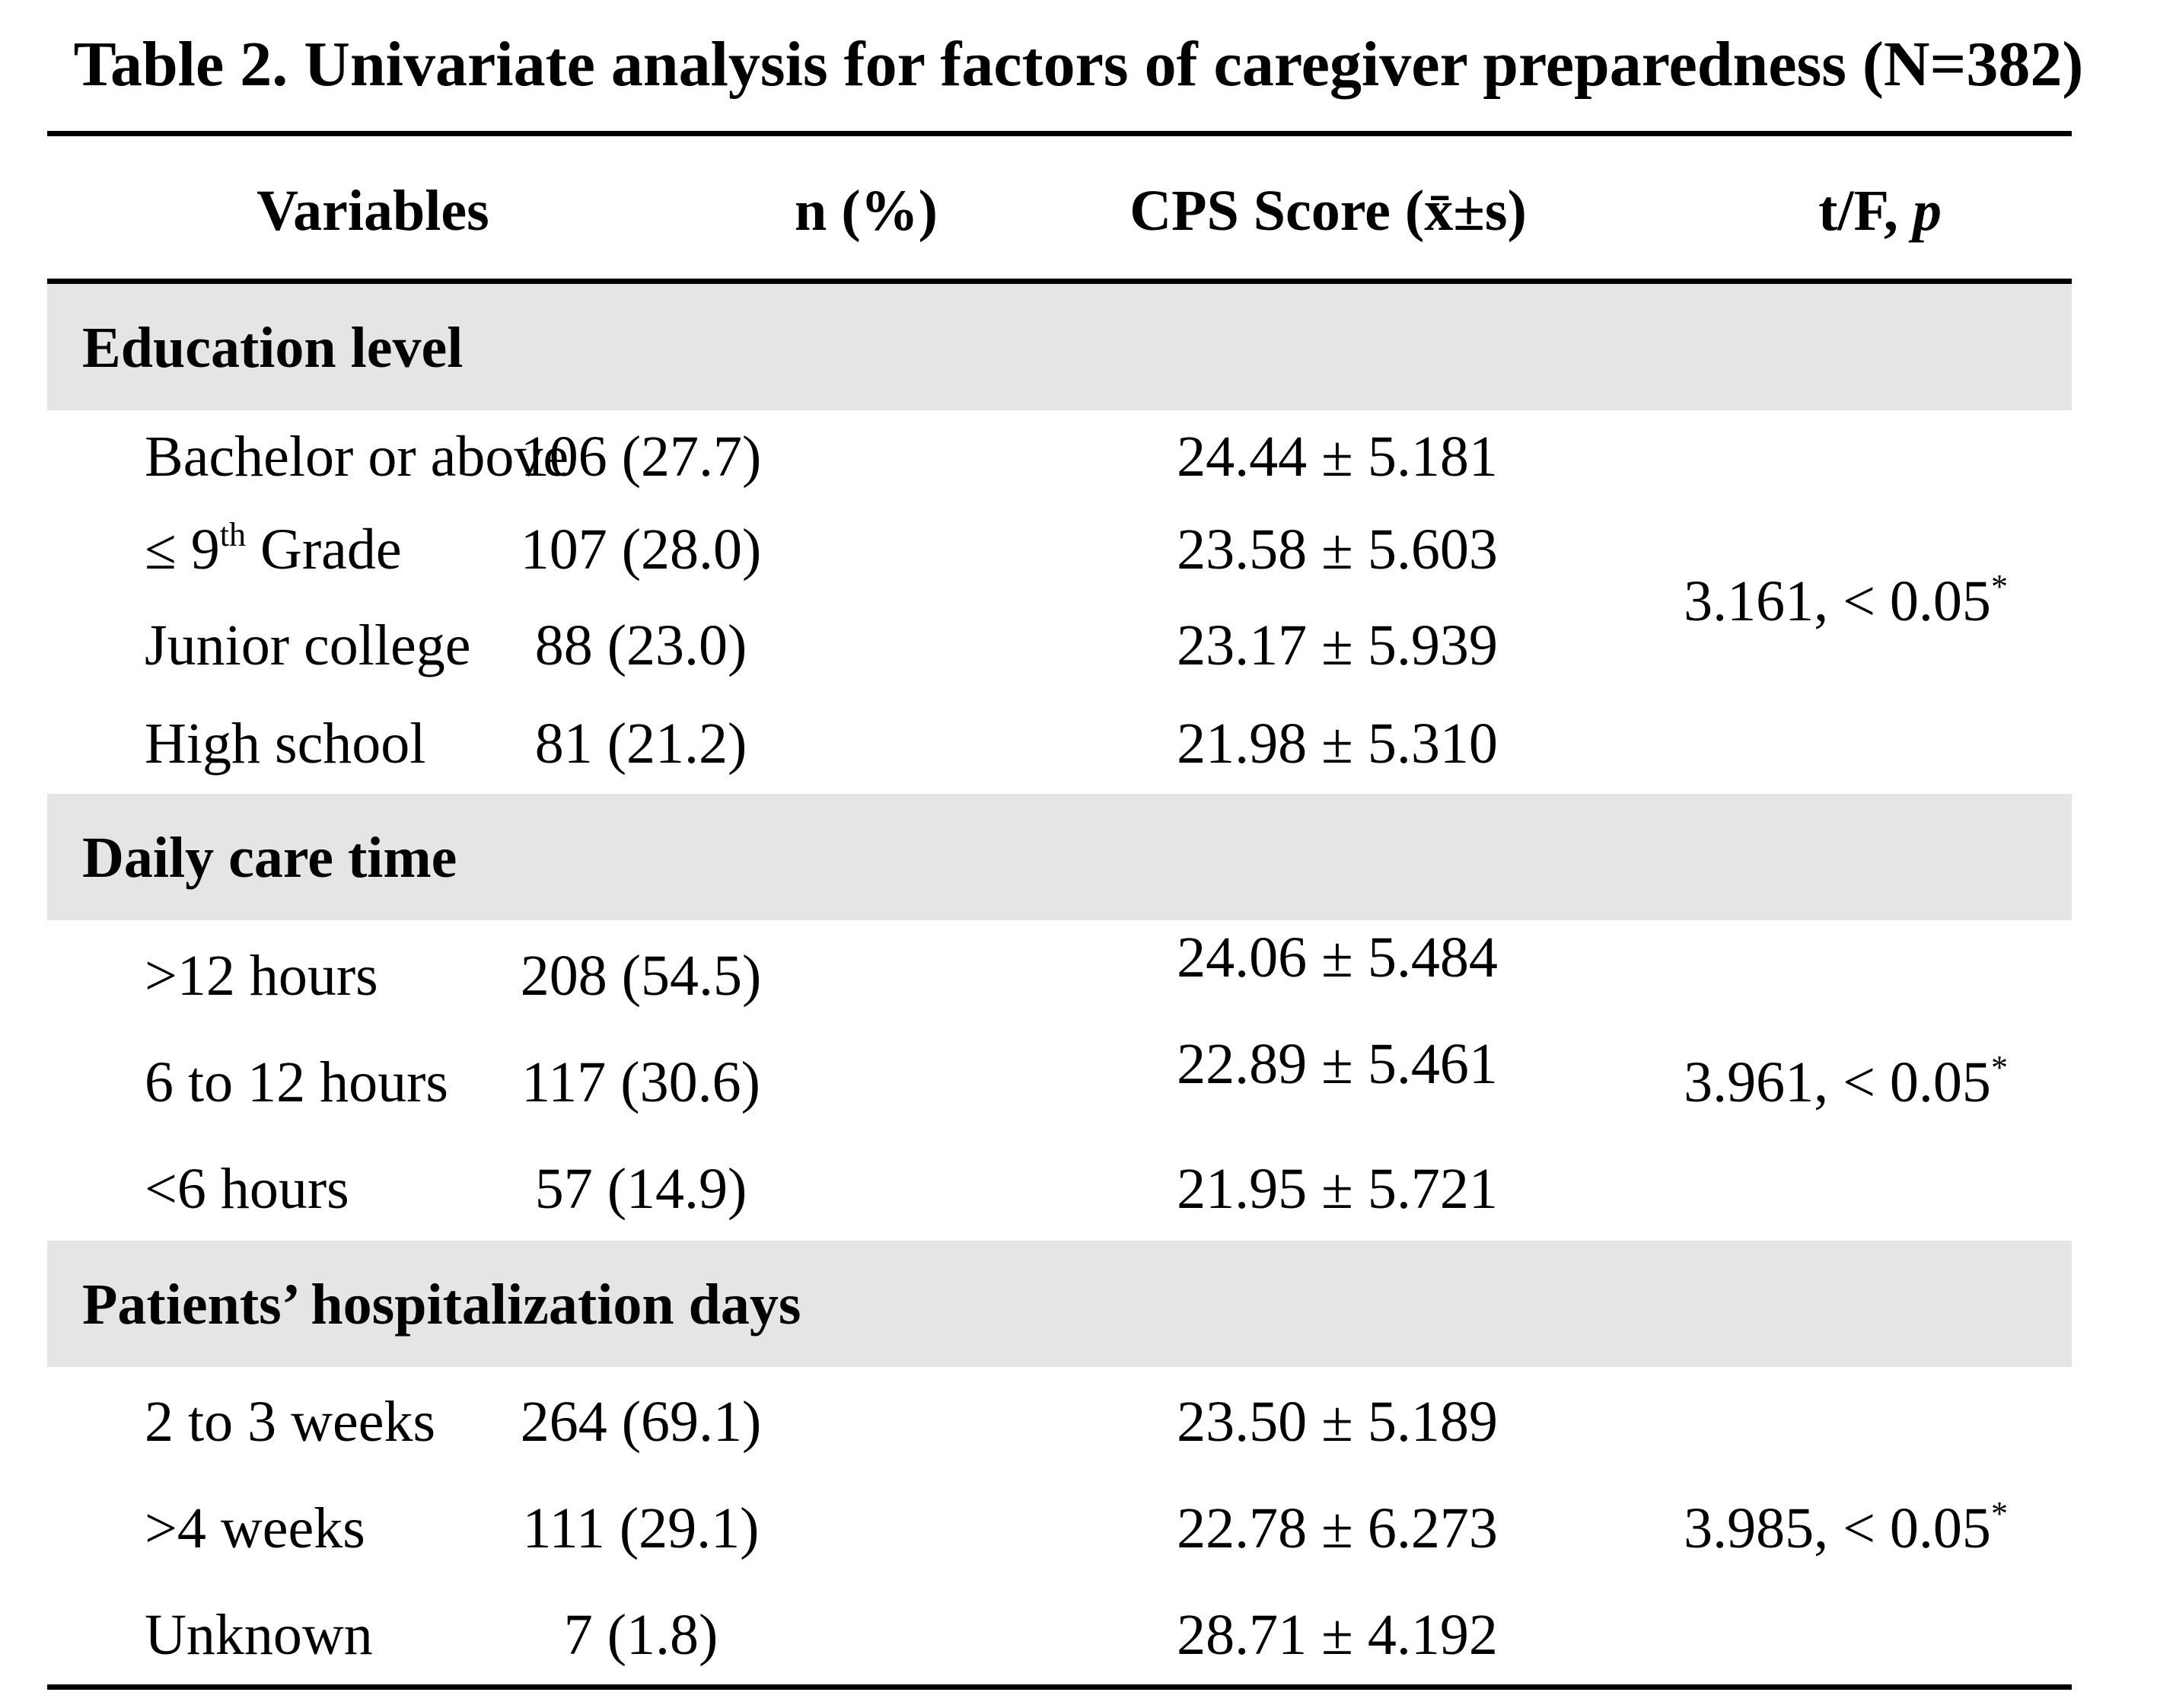  Describe the element at coordinates (866, 211) in the screenshot. I see `header-n-label: n (%)` at that location.